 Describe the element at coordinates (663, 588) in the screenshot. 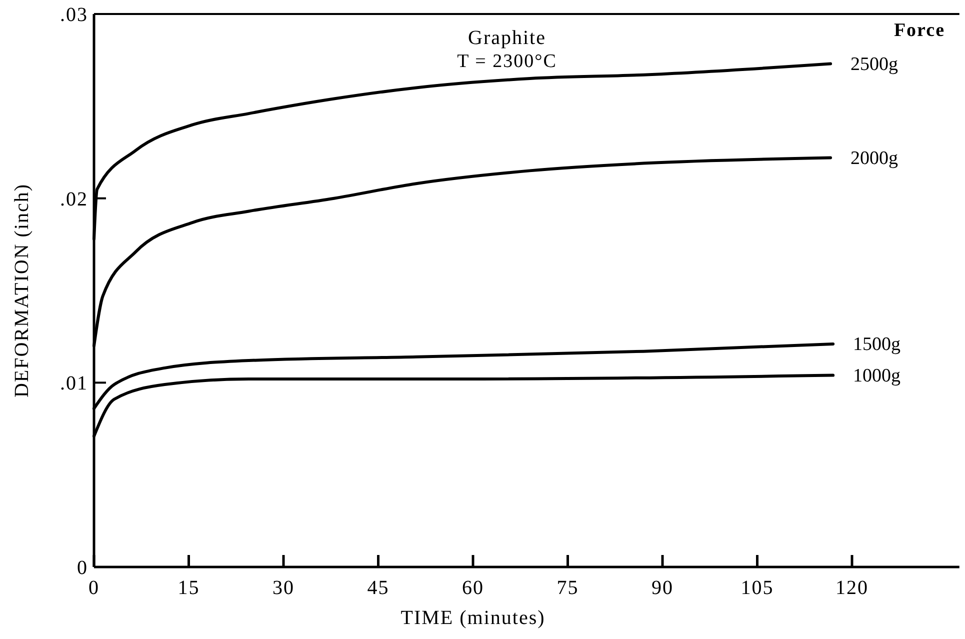

I see `x-tick-label: 90` at that location.